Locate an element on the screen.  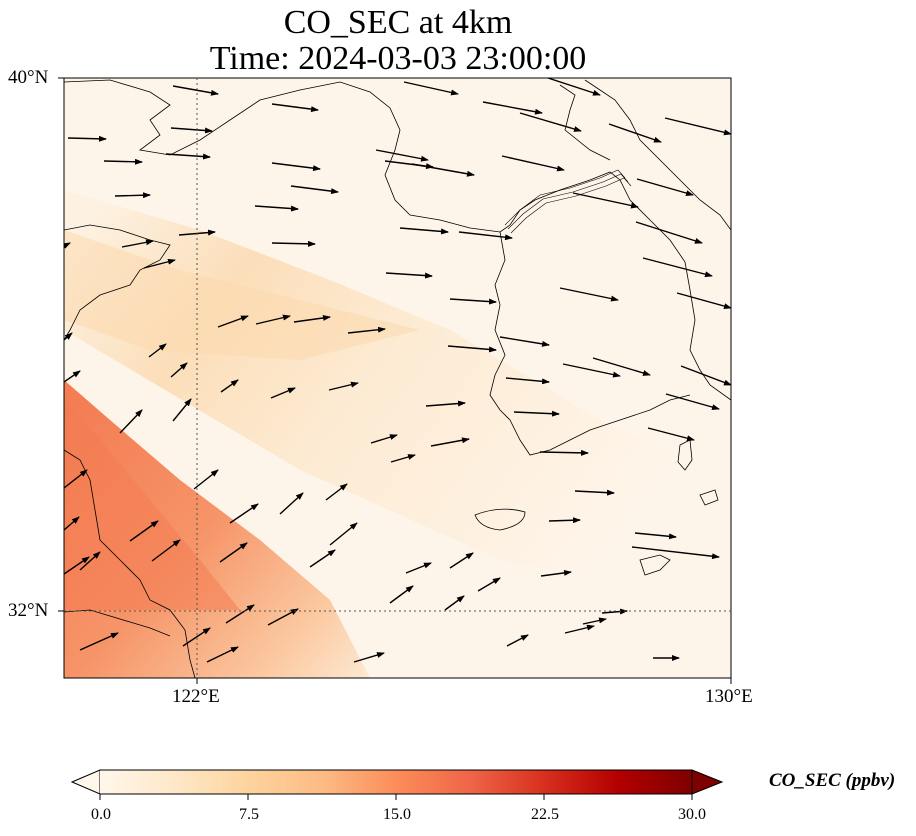
colorbar-tick-label-2: 15.0 is located at coordinates (397, 814).